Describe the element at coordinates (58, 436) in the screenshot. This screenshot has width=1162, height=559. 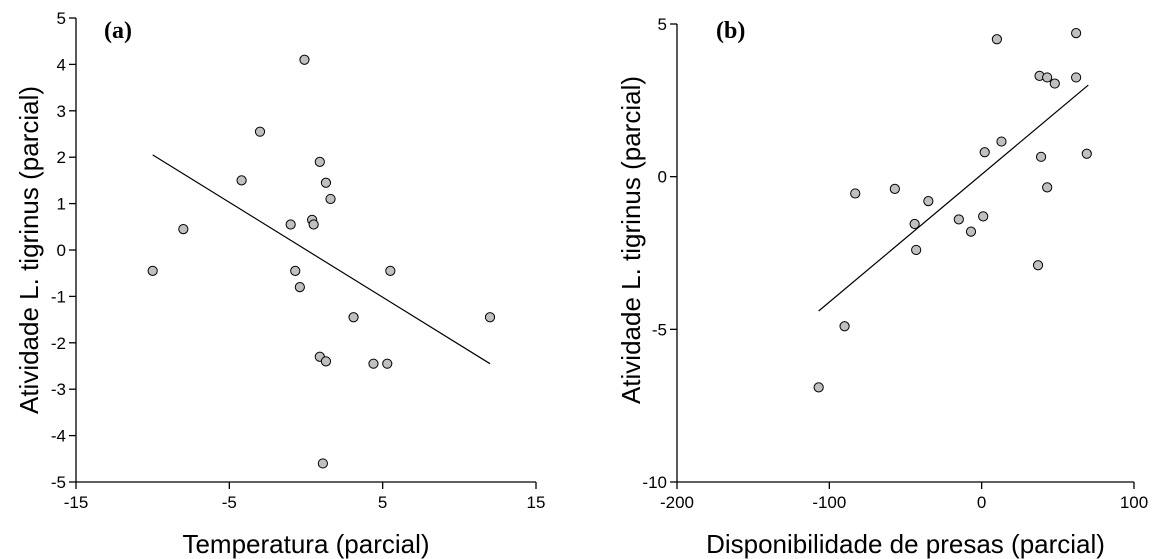
I see `y-tick-label: -4` at that location.